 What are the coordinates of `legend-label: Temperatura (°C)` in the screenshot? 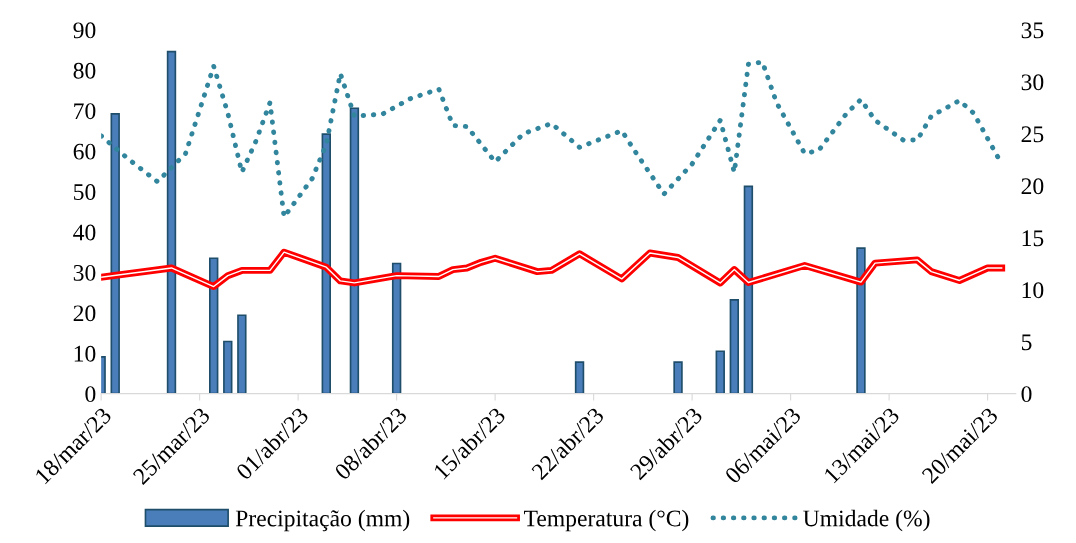 It's located at (606, 520).